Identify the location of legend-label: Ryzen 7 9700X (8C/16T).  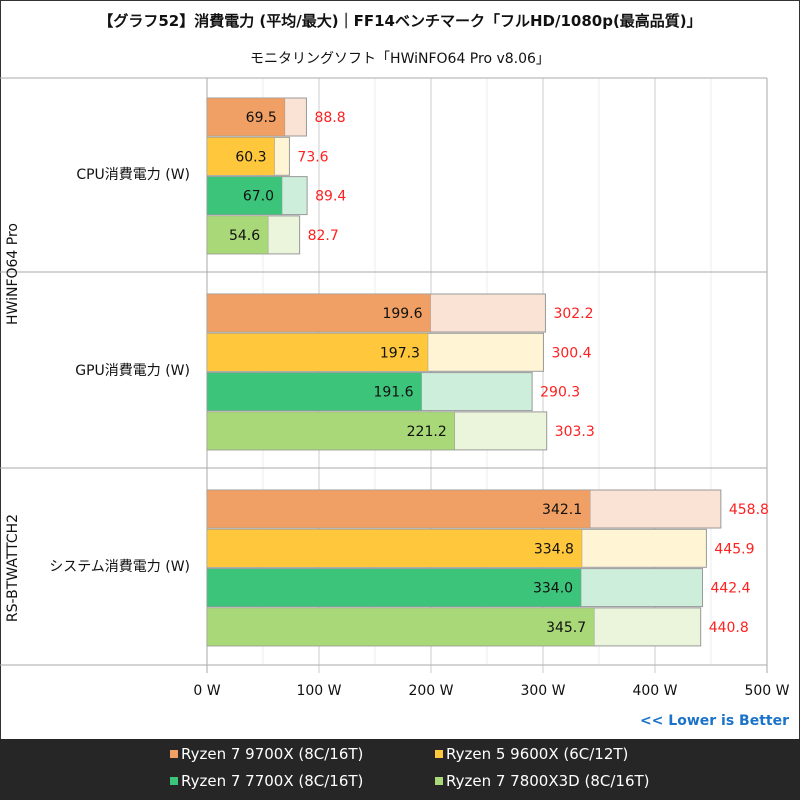
(272, 754).